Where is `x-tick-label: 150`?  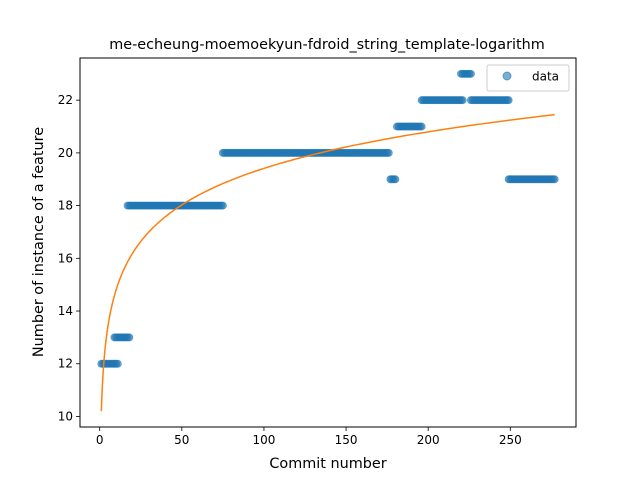
x-tick-label: 150 is located at coordinates (346, 440).